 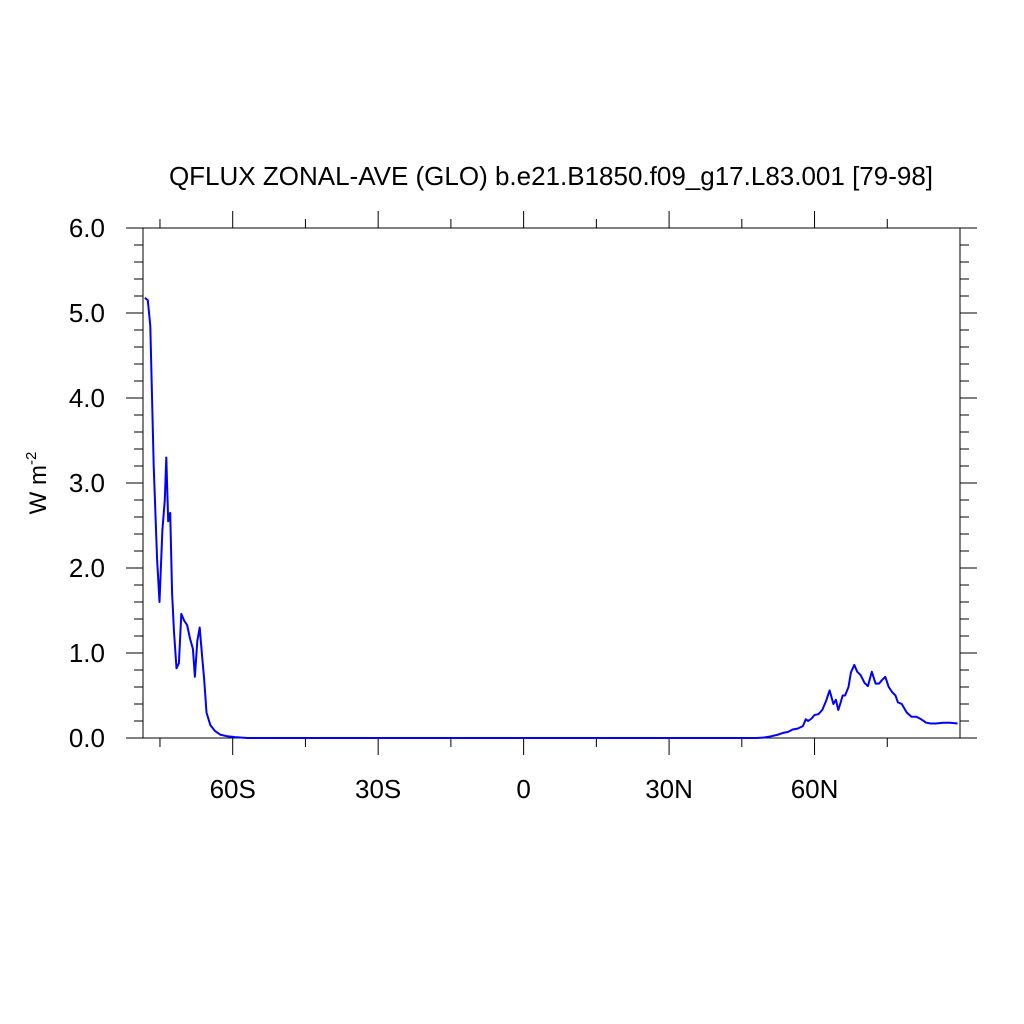 What do you see at coordinates (87, 738) in the screenshot?
I see `y-tick-label: 0.0` at bounding box center [87, 738].